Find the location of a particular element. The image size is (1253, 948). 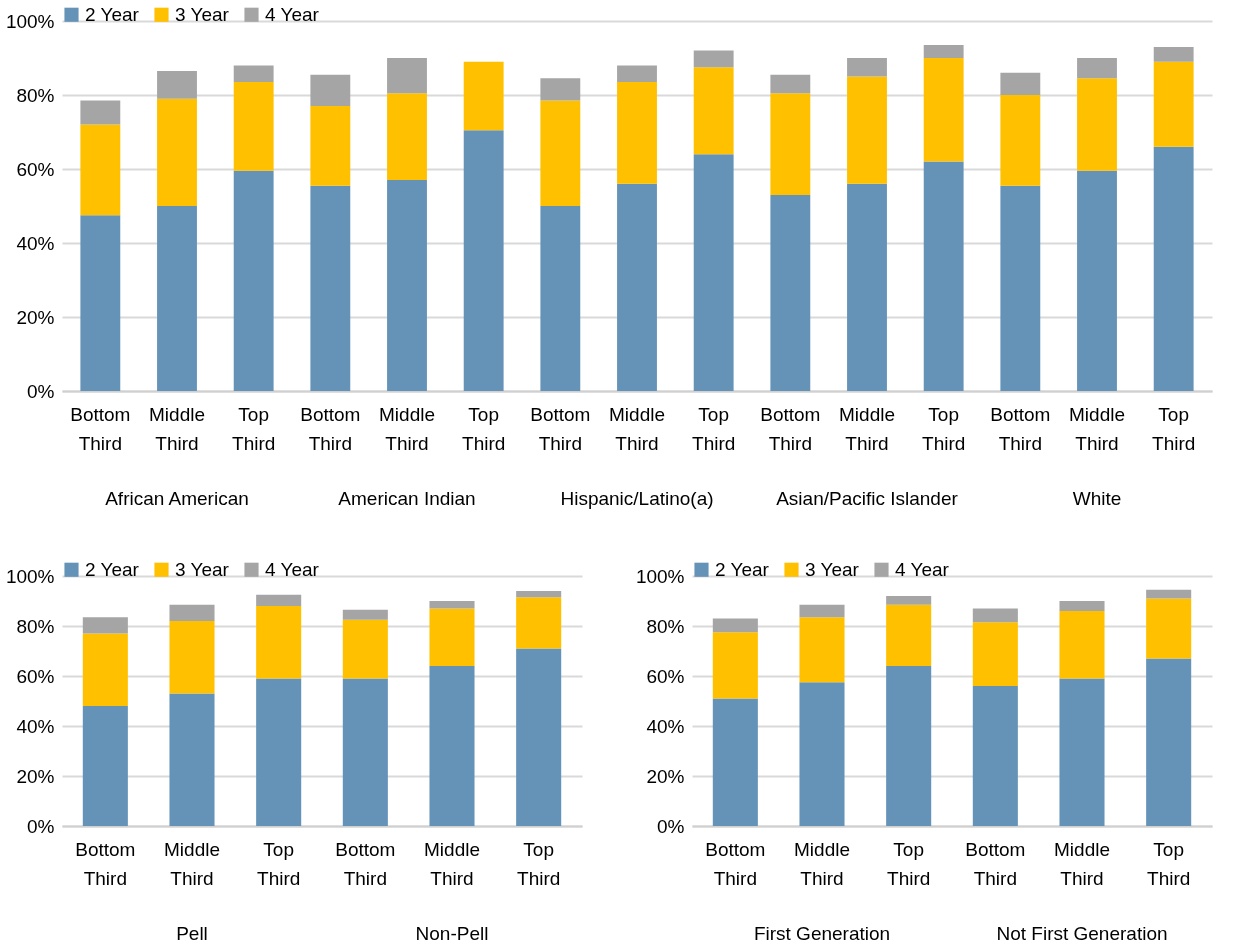

legend-label: 4 Year is located at coordinates (922, 569).